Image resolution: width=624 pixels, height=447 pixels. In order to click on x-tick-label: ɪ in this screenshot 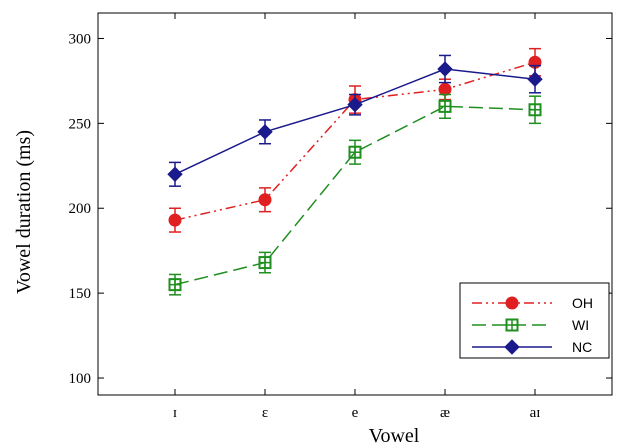, I will do `click(175, 413)`.